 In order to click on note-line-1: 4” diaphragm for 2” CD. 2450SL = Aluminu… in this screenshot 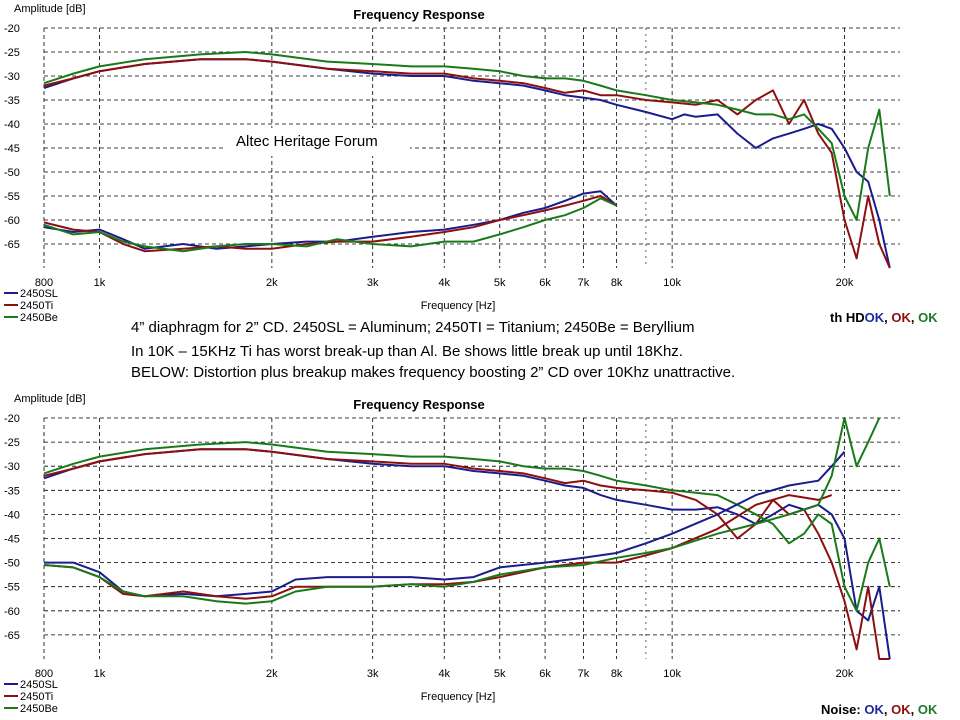, I will do `click(413, 327)`.